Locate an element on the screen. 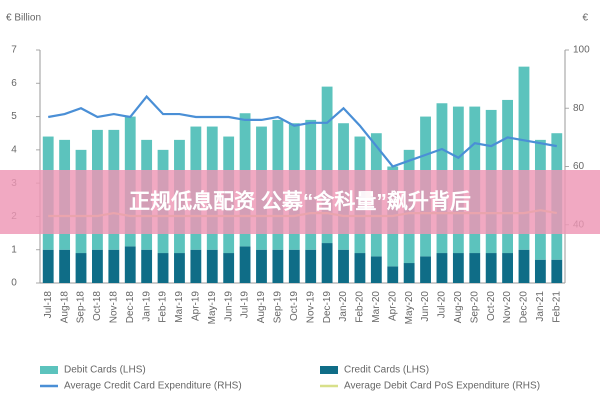 The image size is (600, 405). x-tick-label: Nov-19 is located at coordinates (310, 307).